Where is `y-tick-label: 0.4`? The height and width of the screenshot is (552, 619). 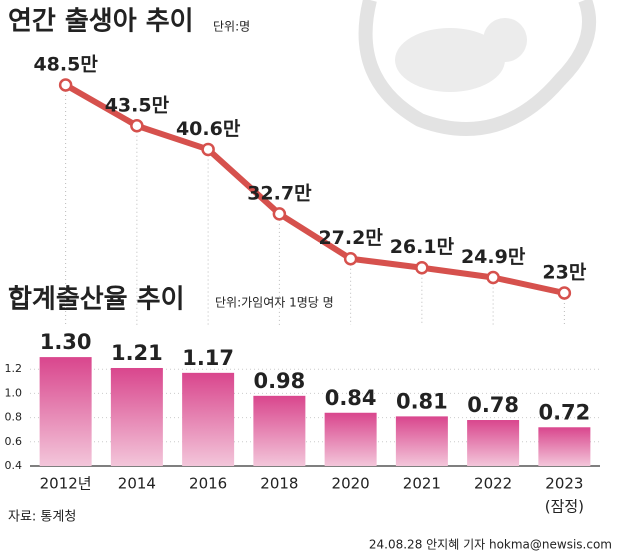
y-tick-label: 0.4 is located at coordinates (14, 465).